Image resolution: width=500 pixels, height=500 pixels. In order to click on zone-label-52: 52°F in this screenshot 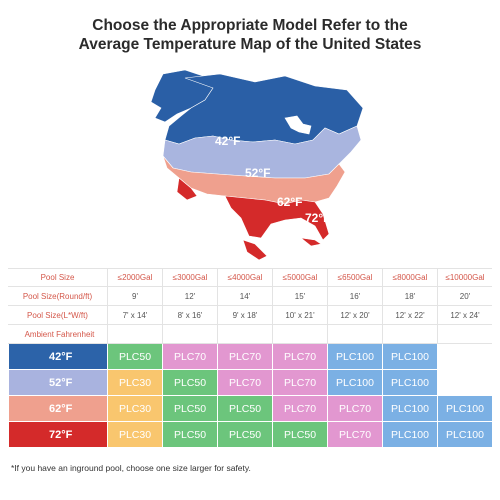, I will do `click(257, 173)`.